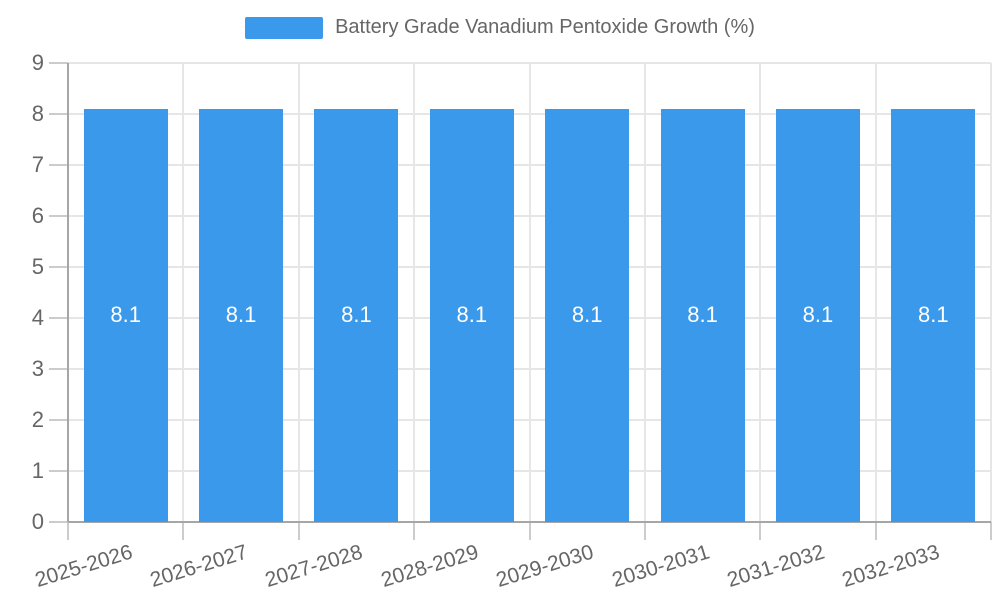  I want to click on y-axis-label: 9, so click(37, 62).